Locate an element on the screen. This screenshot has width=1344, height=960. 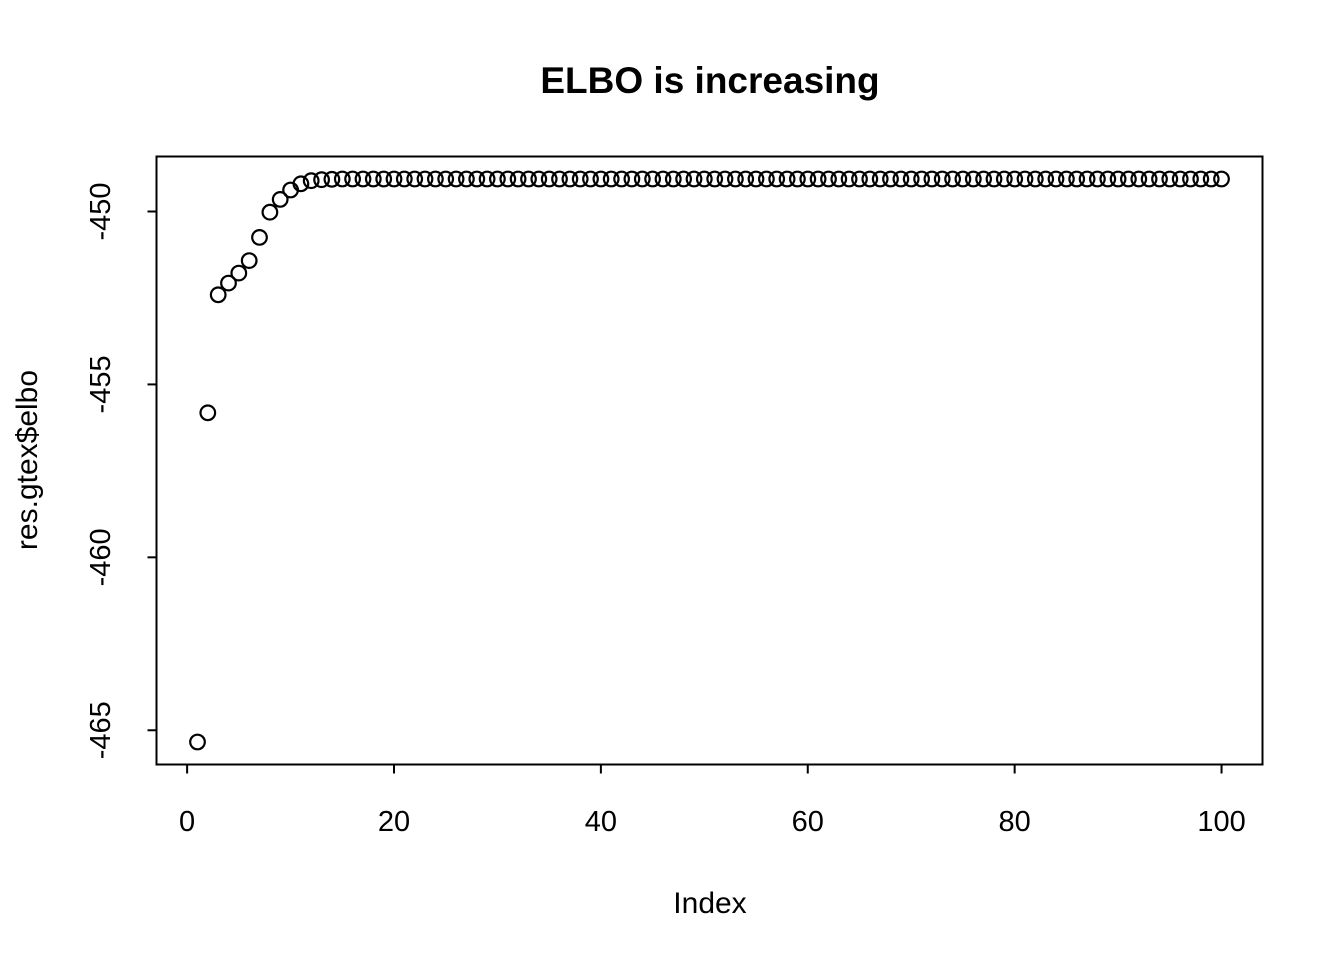
y-axis-ticks: -465 -460 -455 -450 is located at coordinates (121, 470).